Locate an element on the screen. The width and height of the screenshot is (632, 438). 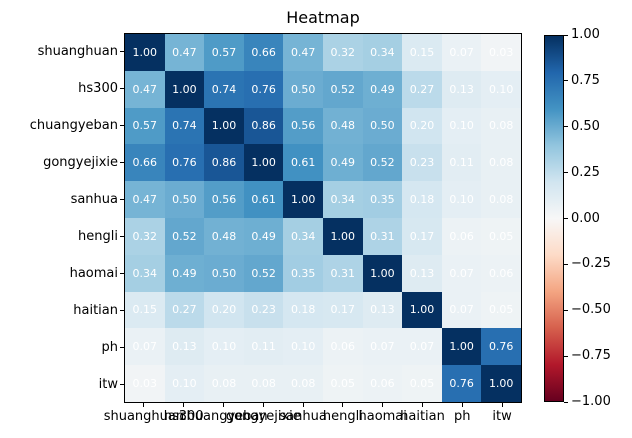
heatmap-cell: 0.11 is located at coordinates (263, 347).